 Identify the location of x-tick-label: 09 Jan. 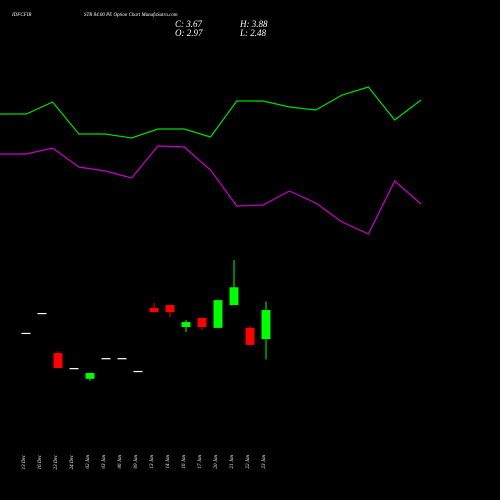
(136, 462).